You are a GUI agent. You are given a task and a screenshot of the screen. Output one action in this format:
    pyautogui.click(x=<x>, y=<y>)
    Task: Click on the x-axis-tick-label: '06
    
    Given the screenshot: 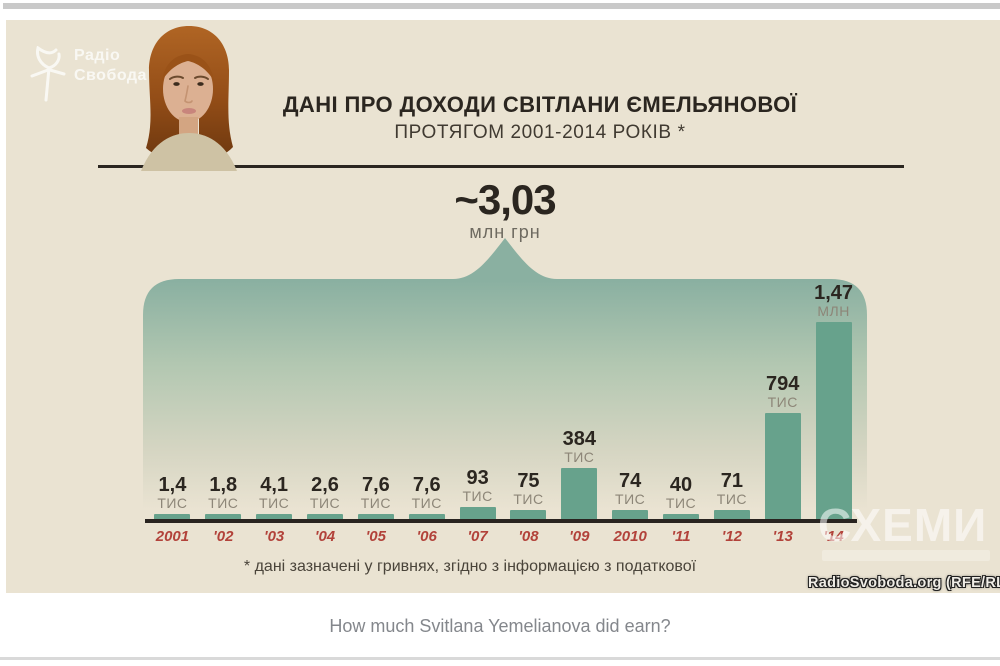 What is the action you would take?
    pyautogui.click(x=426, y=536)
    